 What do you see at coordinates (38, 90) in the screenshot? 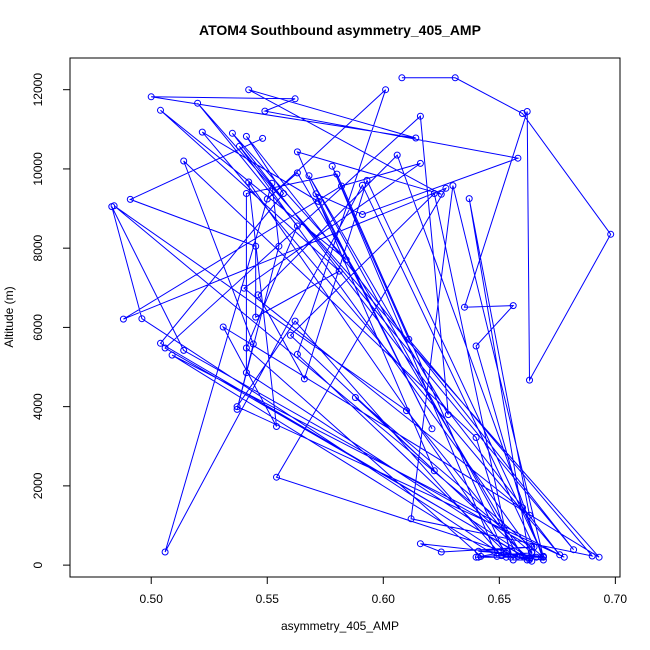
I see `y-tick-label: 12000` at bounding box center [38, 90].